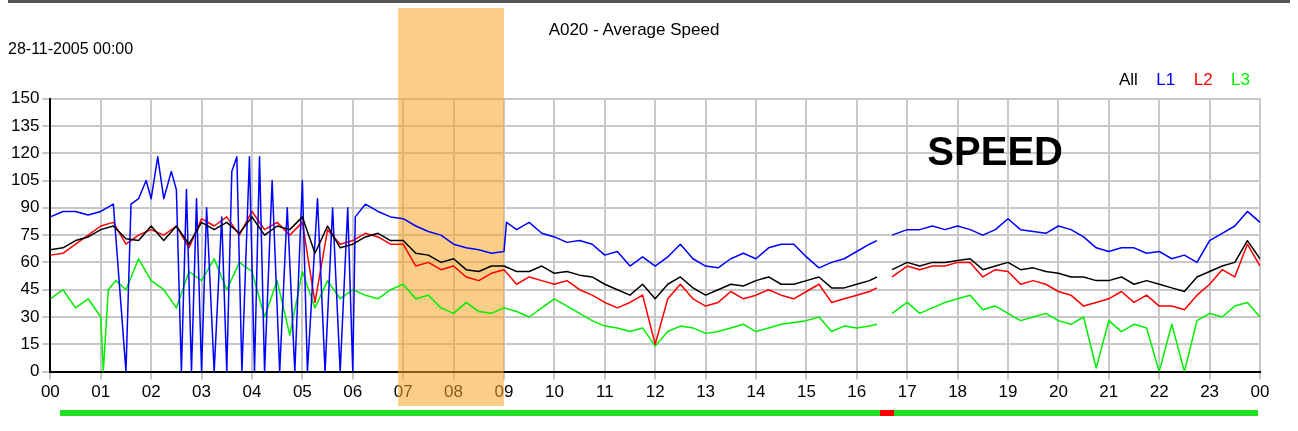  I want to click on y-tick-label: 45, so click(30, 289).